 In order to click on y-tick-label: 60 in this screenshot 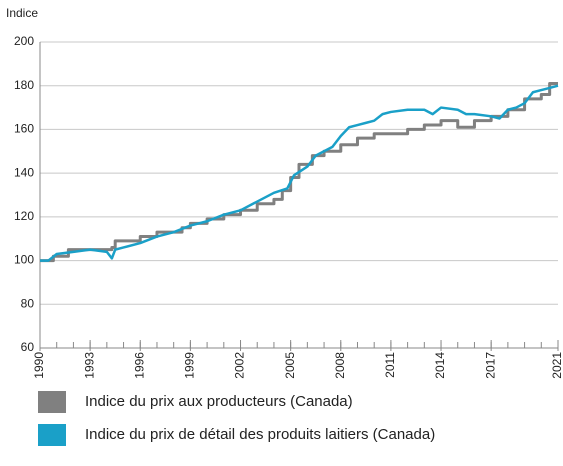, I will do `click(28, 347)`.